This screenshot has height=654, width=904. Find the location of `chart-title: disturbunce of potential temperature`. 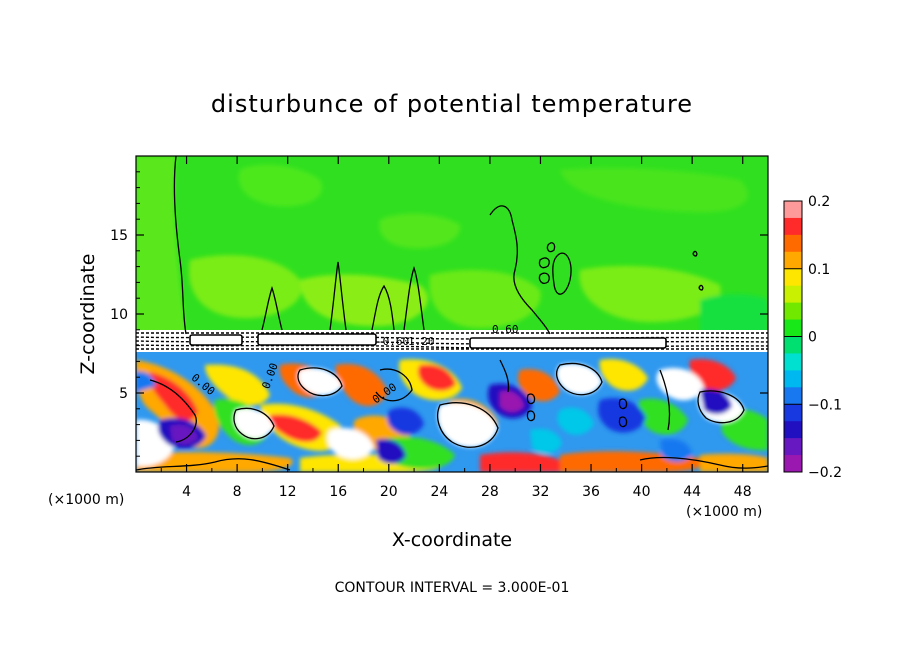

chart-title: disturbunce of potential temperature is located at coordinates (452, 104).